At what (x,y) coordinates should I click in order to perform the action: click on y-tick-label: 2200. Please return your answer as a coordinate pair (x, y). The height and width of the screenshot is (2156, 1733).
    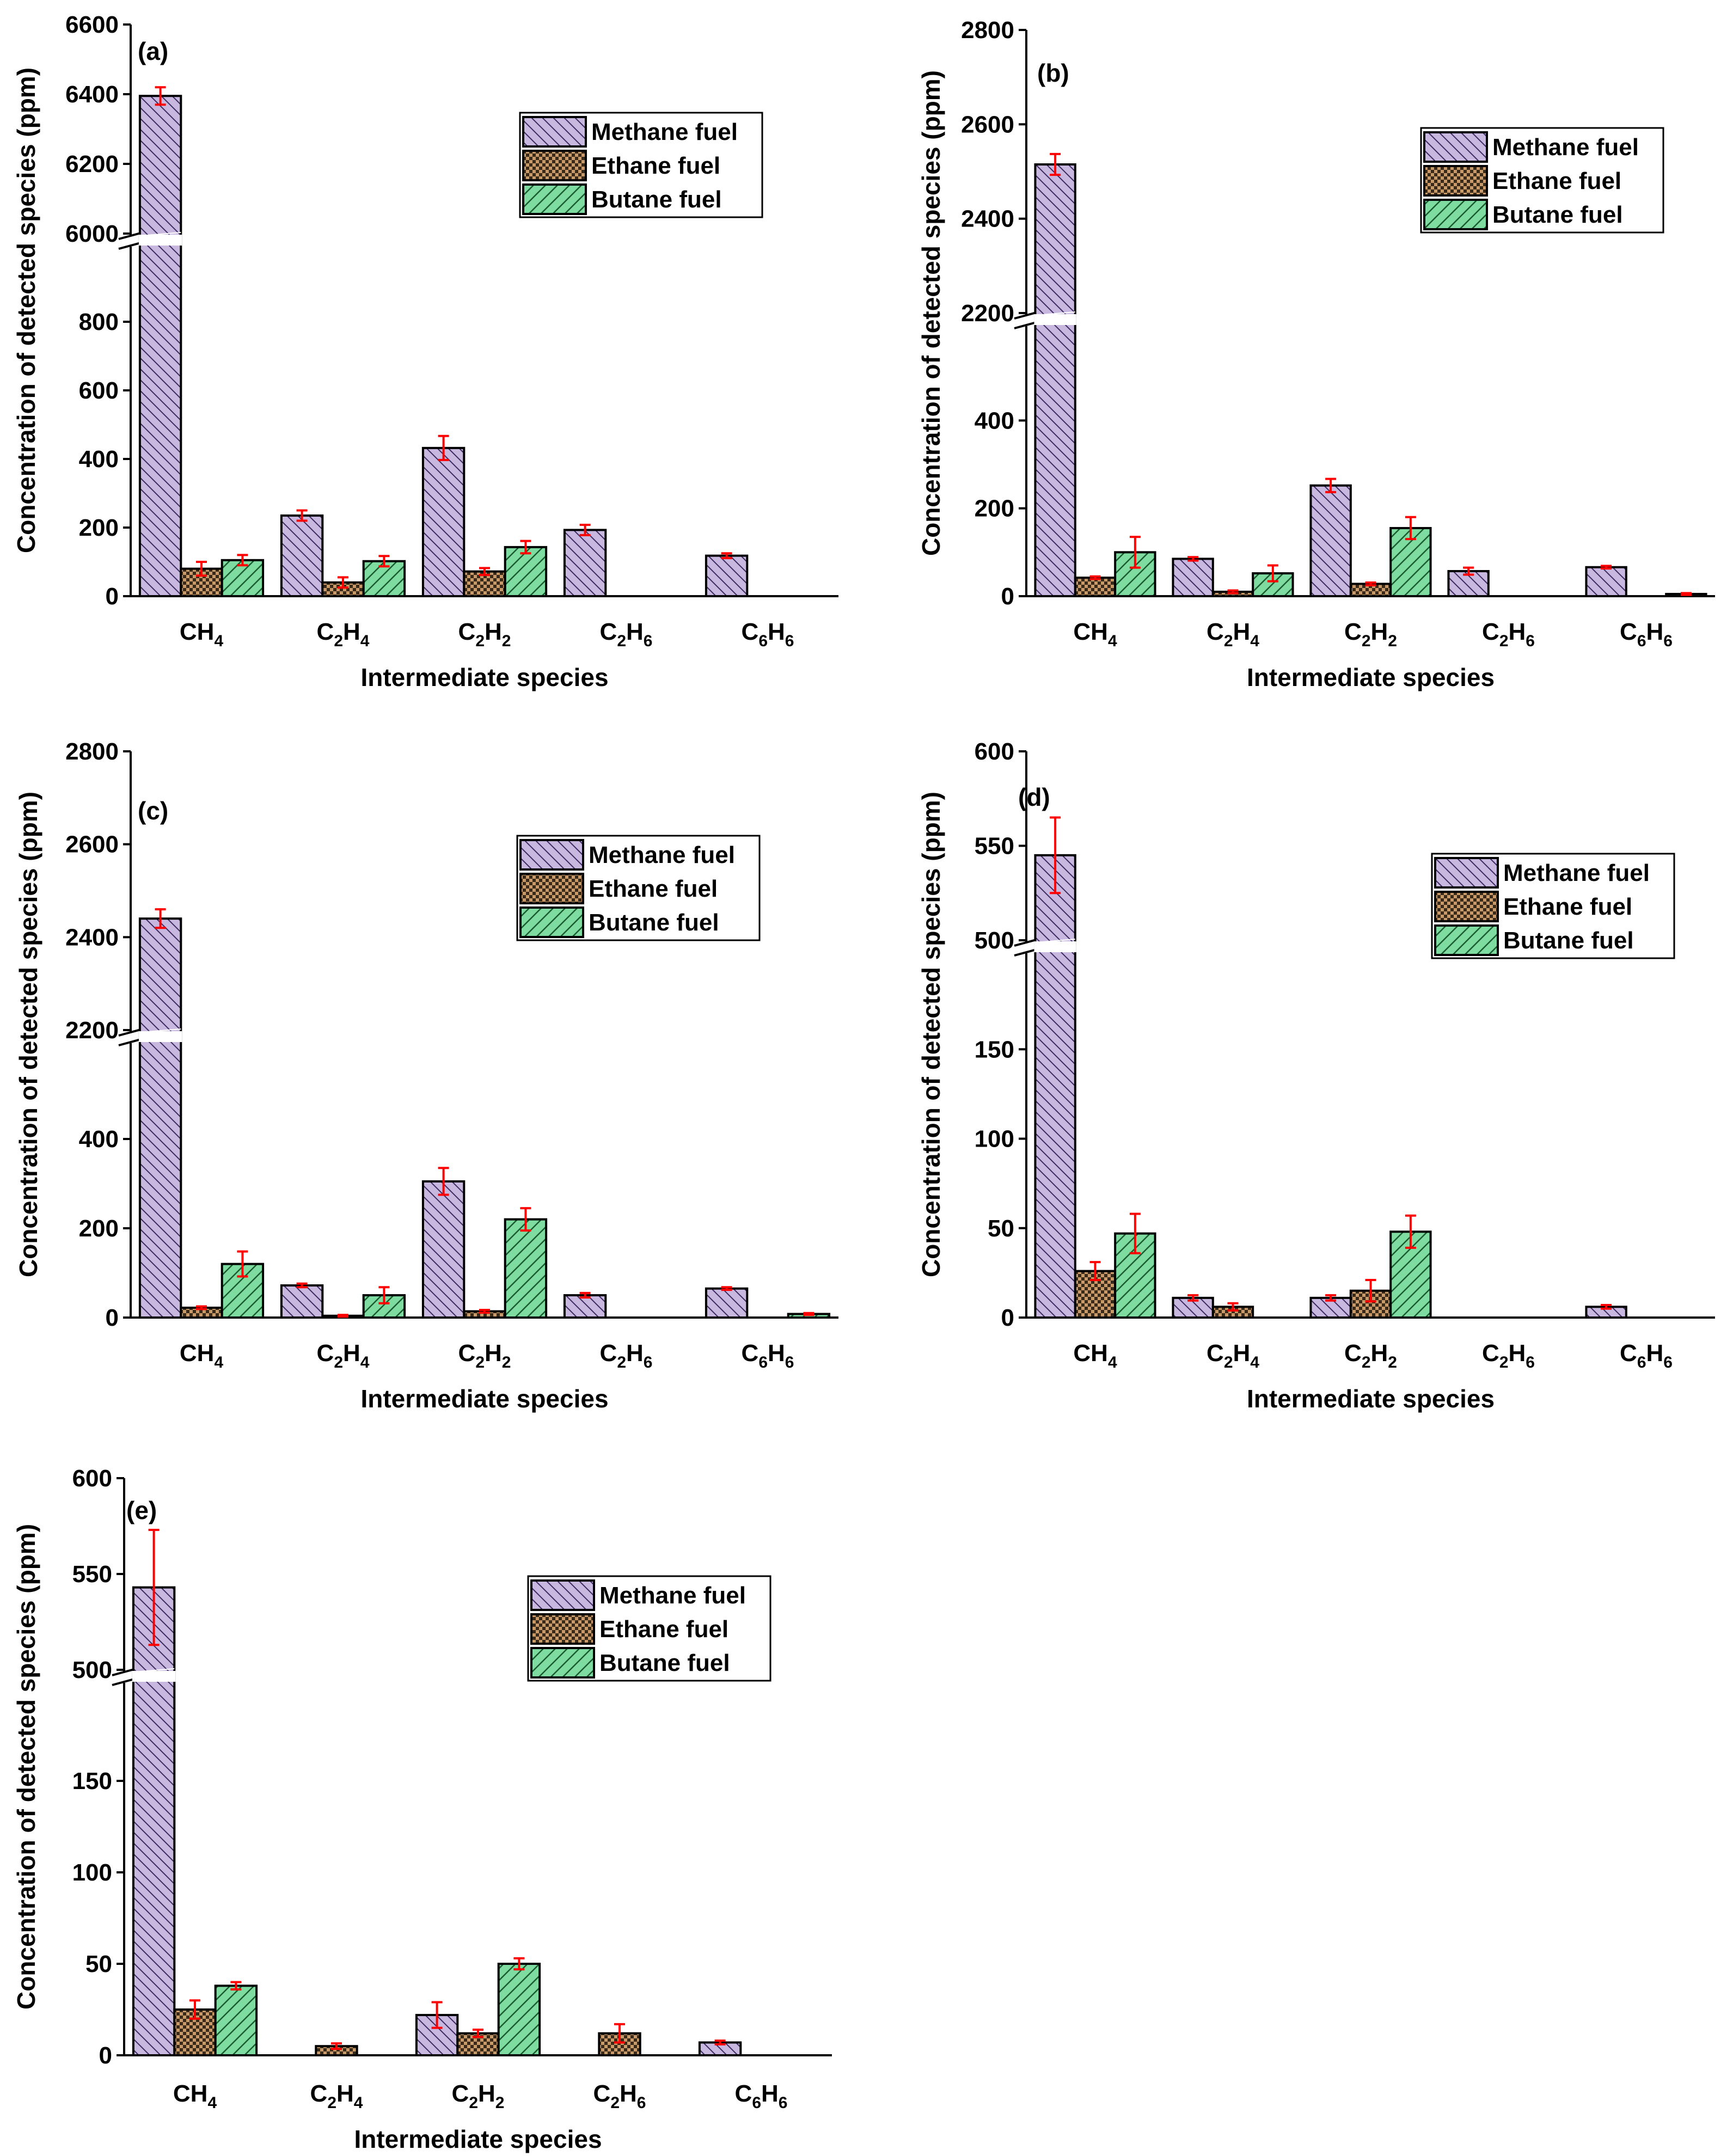
    Looking at the image, I should click on (988, 313).